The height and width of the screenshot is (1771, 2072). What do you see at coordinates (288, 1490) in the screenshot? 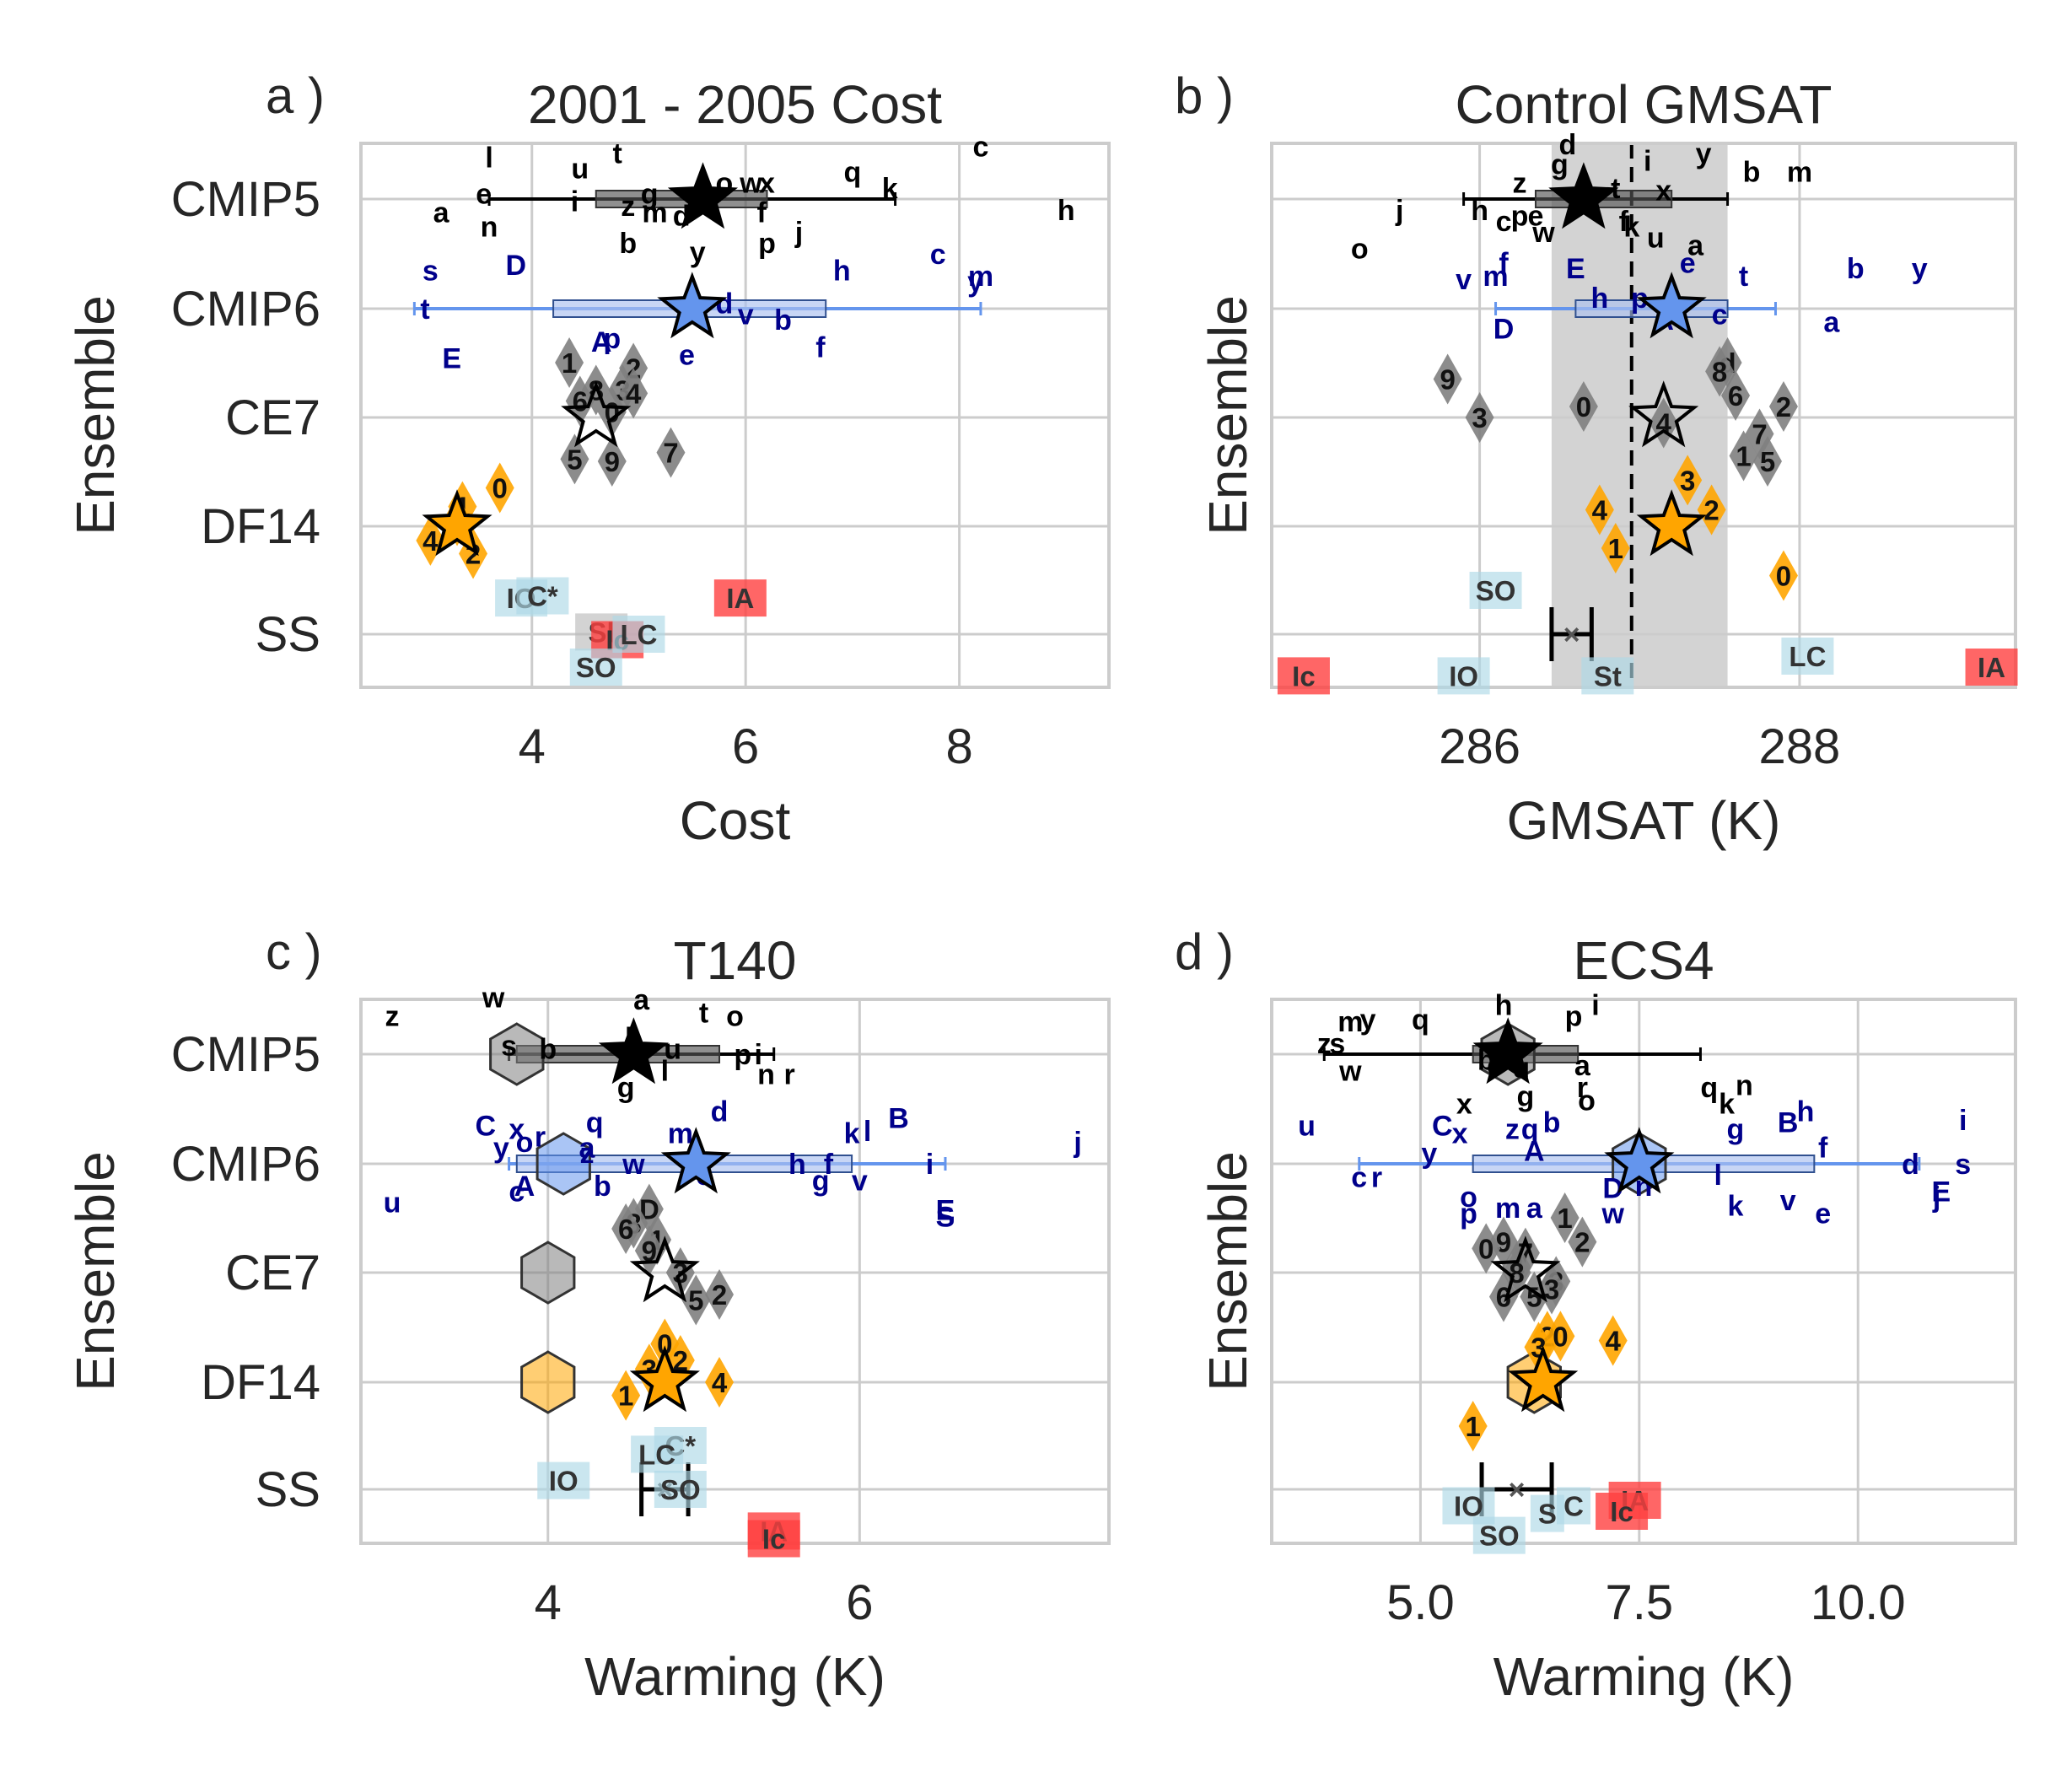
I see `y-tick-label: SS` at bounding box center [288, 1490].